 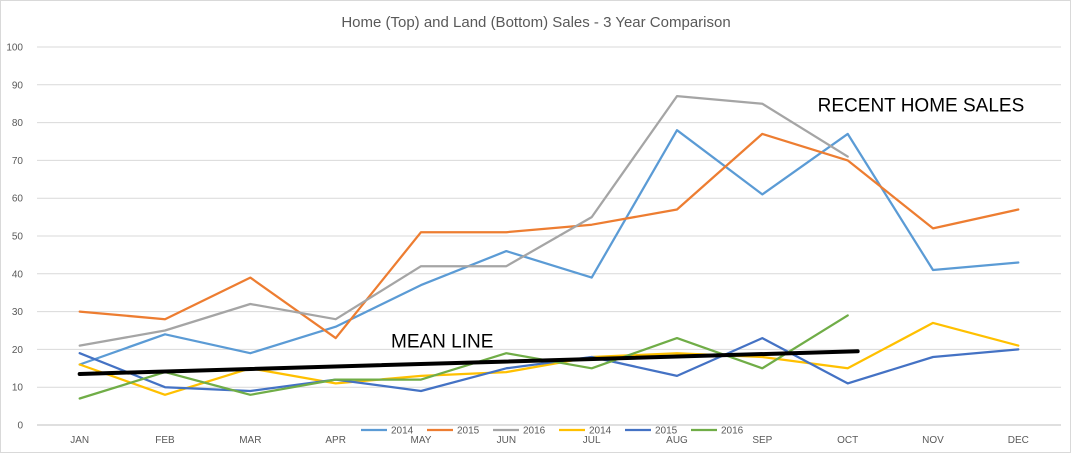 What do you see at coordinates (18, 161) in the screenshot?
I see `y-tick-label: 70` at bounding box center [18, 161].